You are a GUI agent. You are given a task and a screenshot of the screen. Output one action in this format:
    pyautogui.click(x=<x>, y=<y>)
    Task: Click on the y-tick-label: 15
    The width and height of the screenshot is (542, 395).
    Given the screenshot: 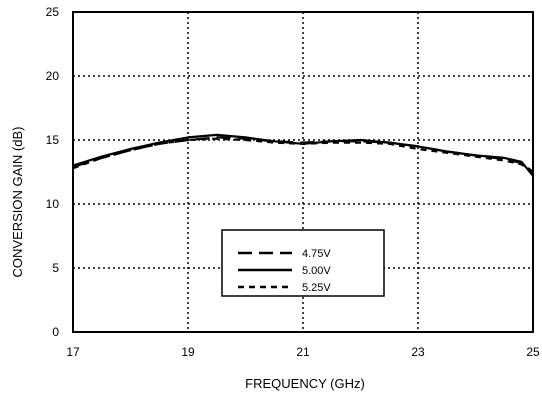 What is the action you would take?
    pyautogui.click(x=53, y=140)
    